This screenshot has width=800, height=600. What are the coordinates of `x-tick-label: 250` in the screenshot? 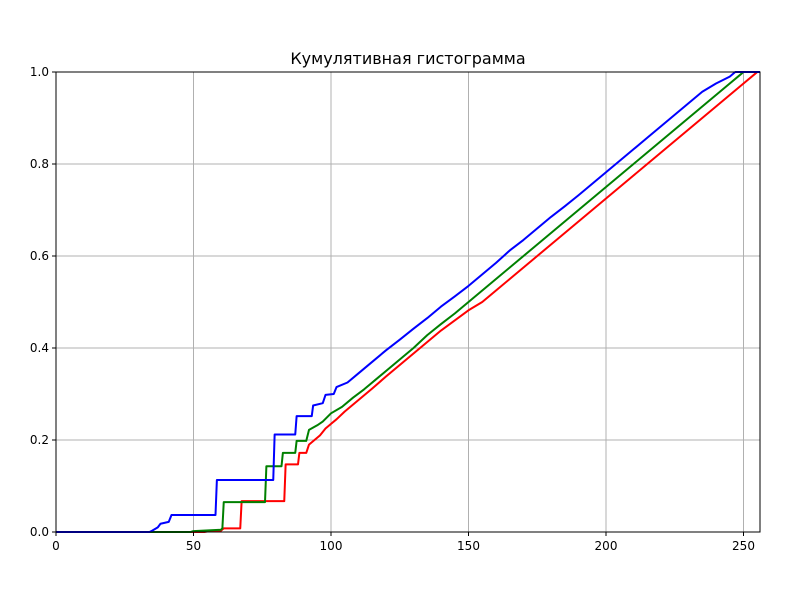 It's located at (743, 546).